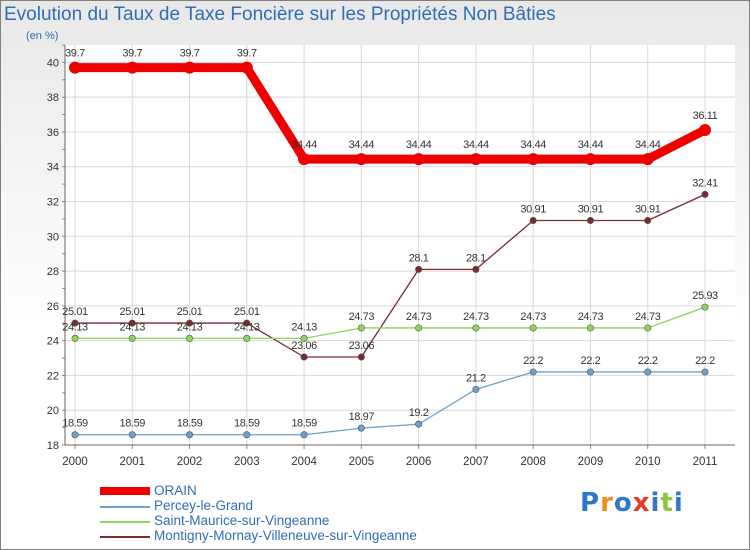 The height and width of the screenshot is (550, 750). I want to click on logo-letter: x, so click(641, 503).